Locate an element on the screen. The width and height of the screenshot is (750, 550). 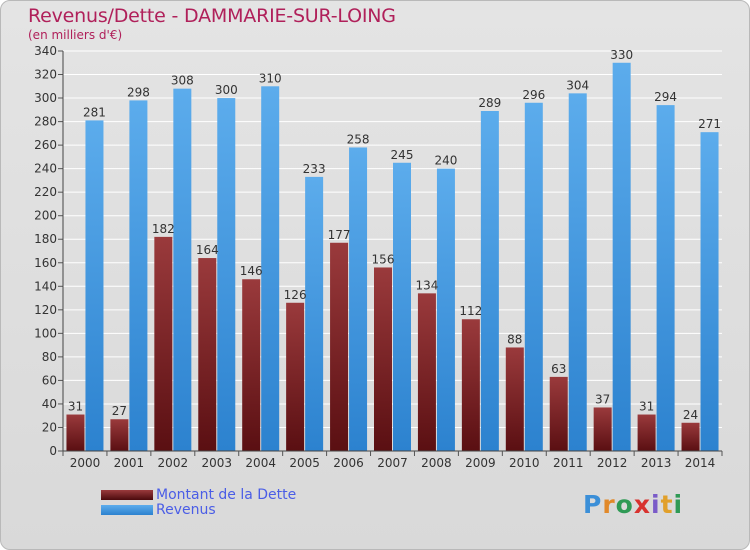
data-label-debt: 134 is located at coordinates (426, 285).